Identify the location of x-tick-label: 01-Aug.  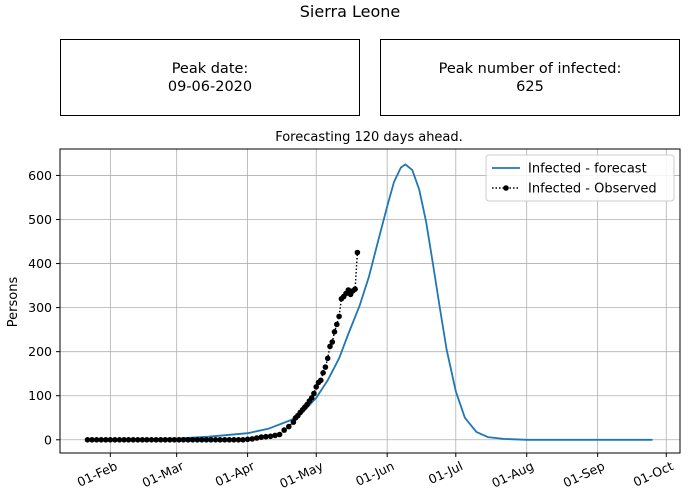
(512, 474).